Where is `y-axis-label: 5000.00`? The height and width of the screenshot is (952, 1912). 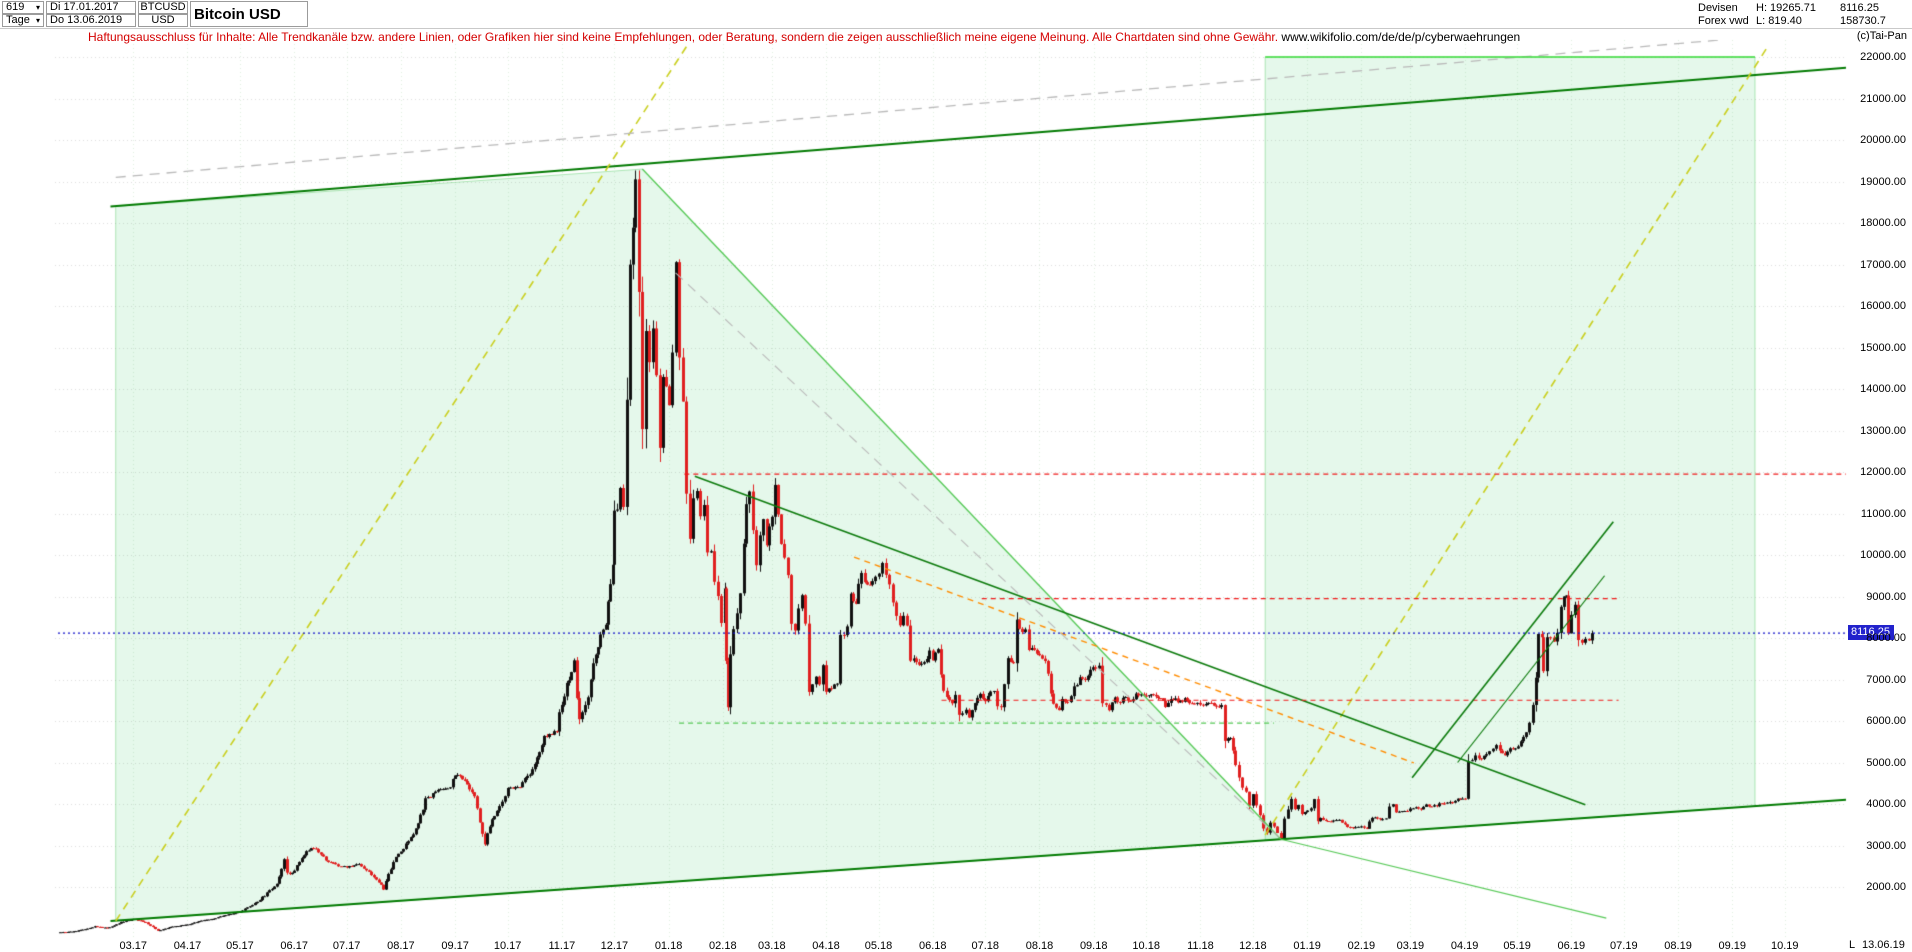 y-axis-label: 5000.00 is located at coordinates (1886, 762).